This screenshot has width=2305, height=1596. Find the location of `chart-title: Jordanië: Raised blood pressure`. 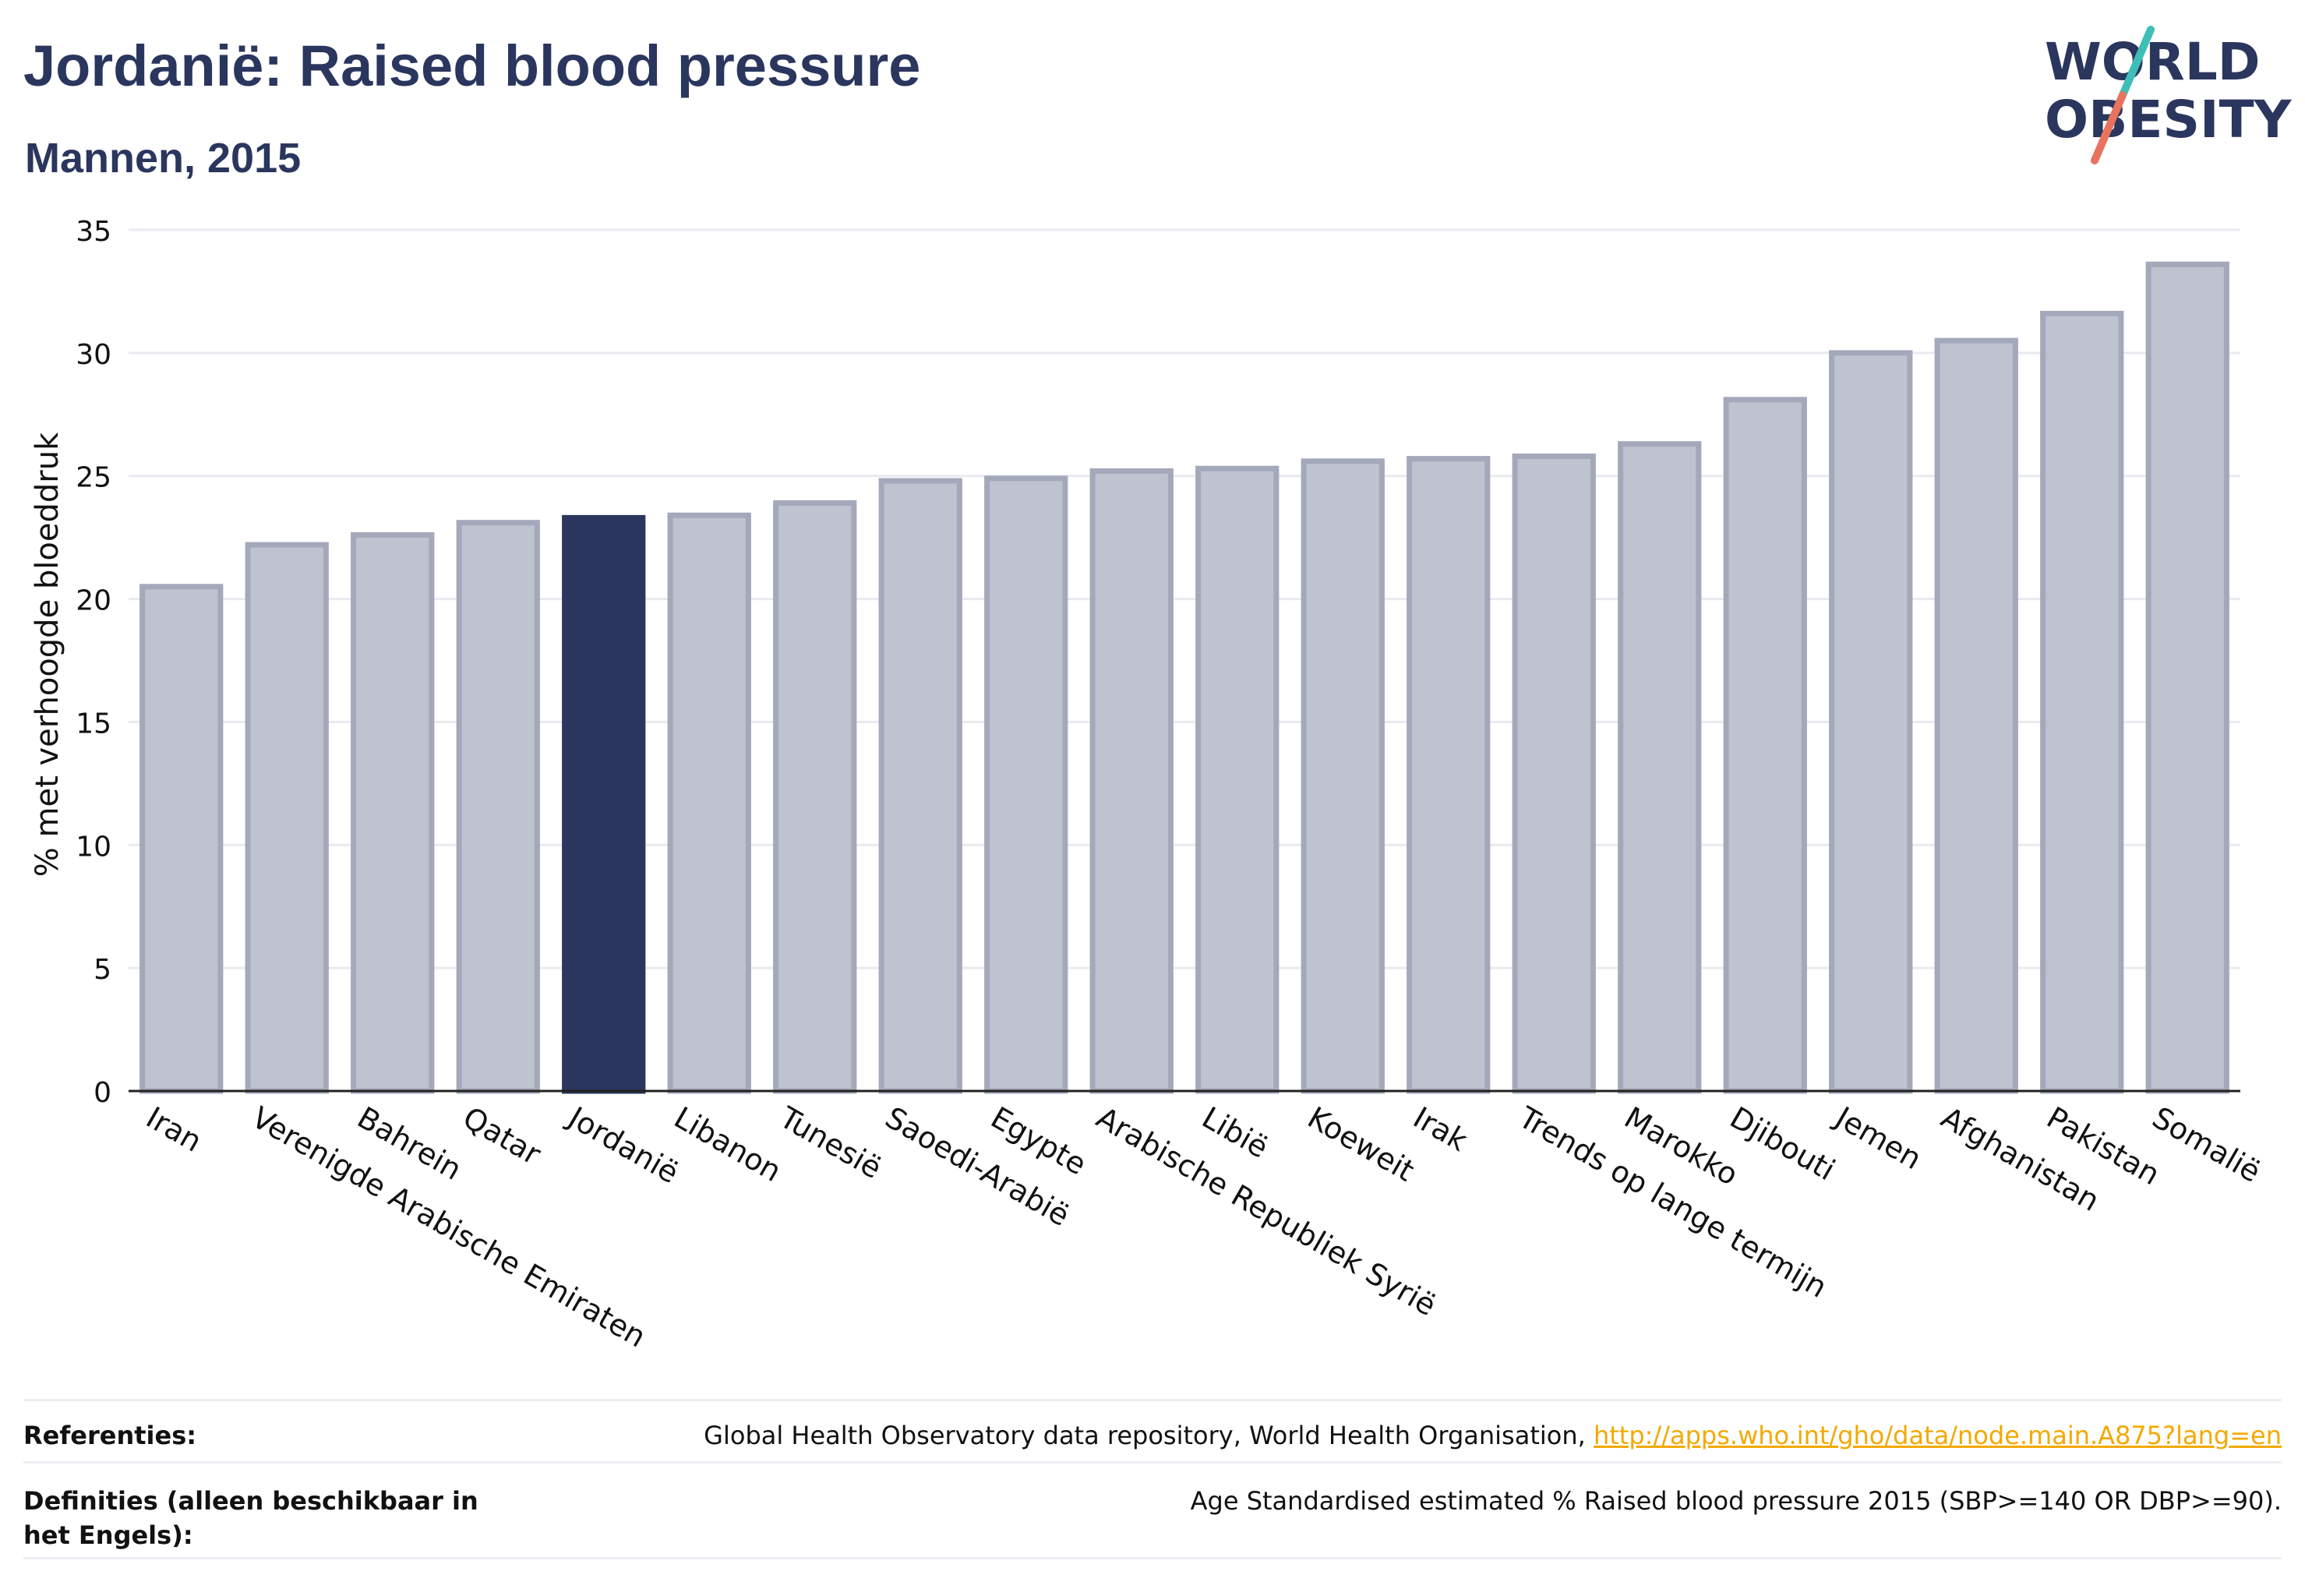

chart-title: Jordanië: Raised blood pressure is located at coordinates (472, 66).